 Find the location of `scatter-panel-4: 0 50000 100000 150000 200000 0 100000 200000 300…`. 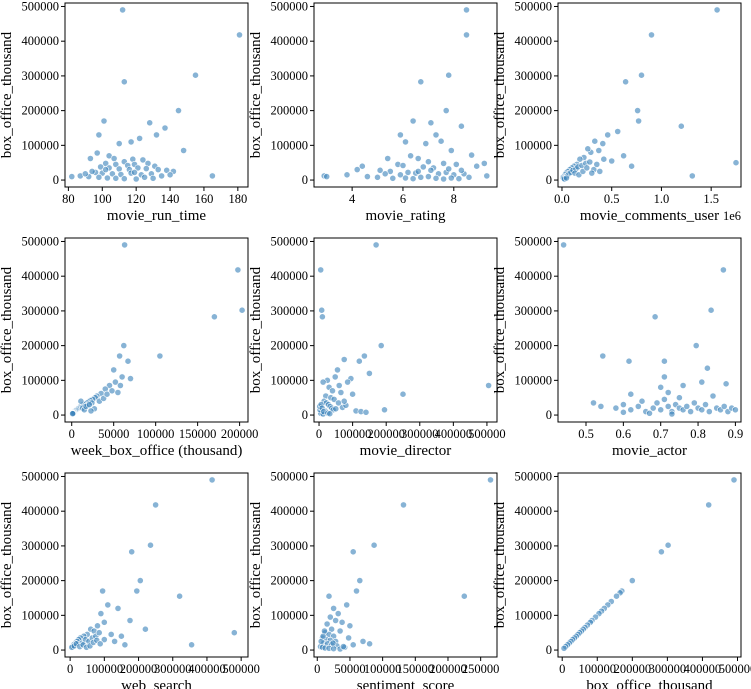

scatter-panel-4: 0 50000 100000 150000 200000 0 100000 200000 300… is located at coordinates (129, 346).